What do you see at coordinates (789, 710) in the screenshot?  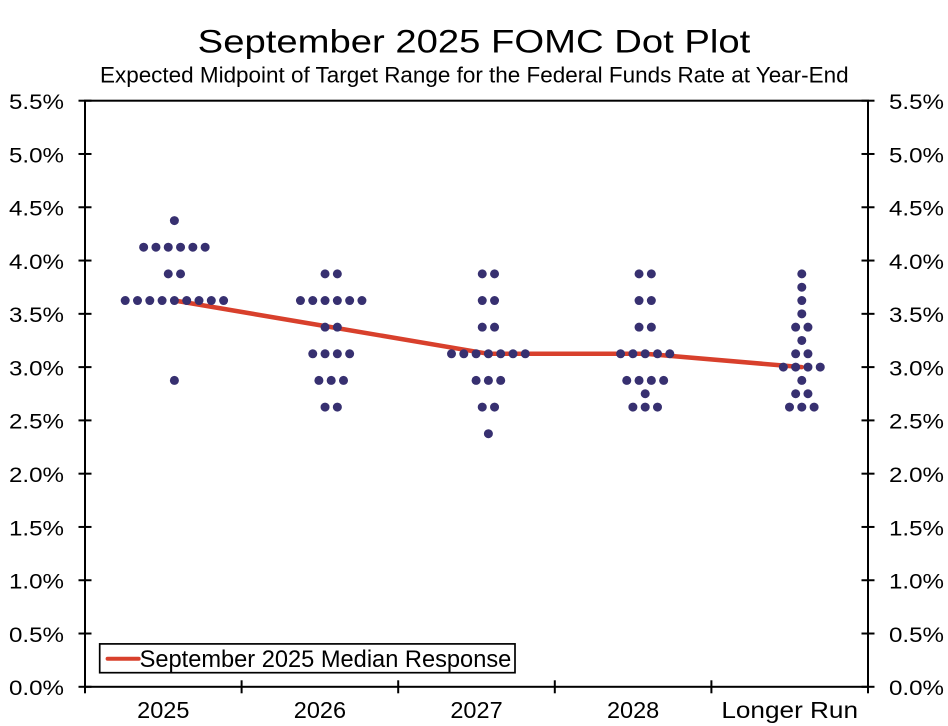 I see `svg-text: Longer Run` at bounding box center [789, 710].